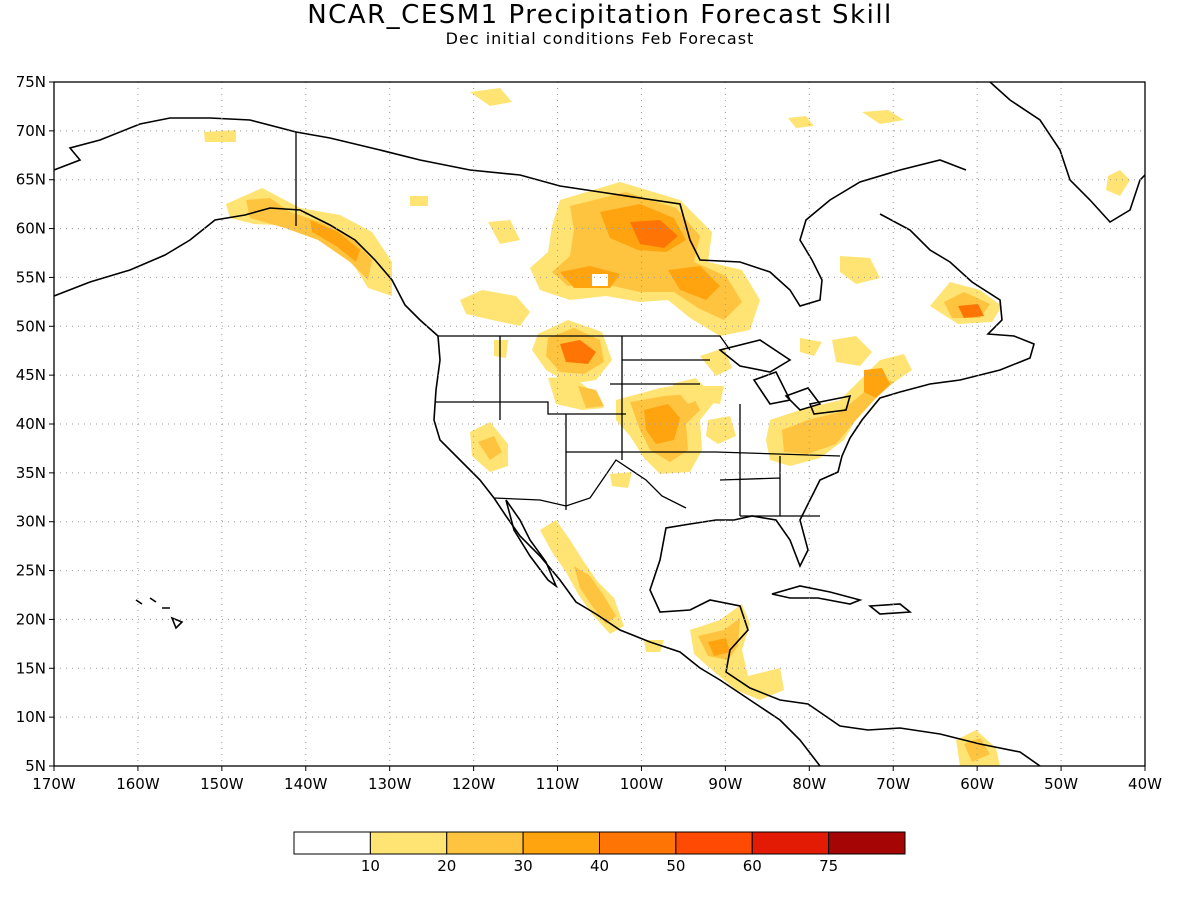  I want to click on arctic-coast, so click(631, 219).